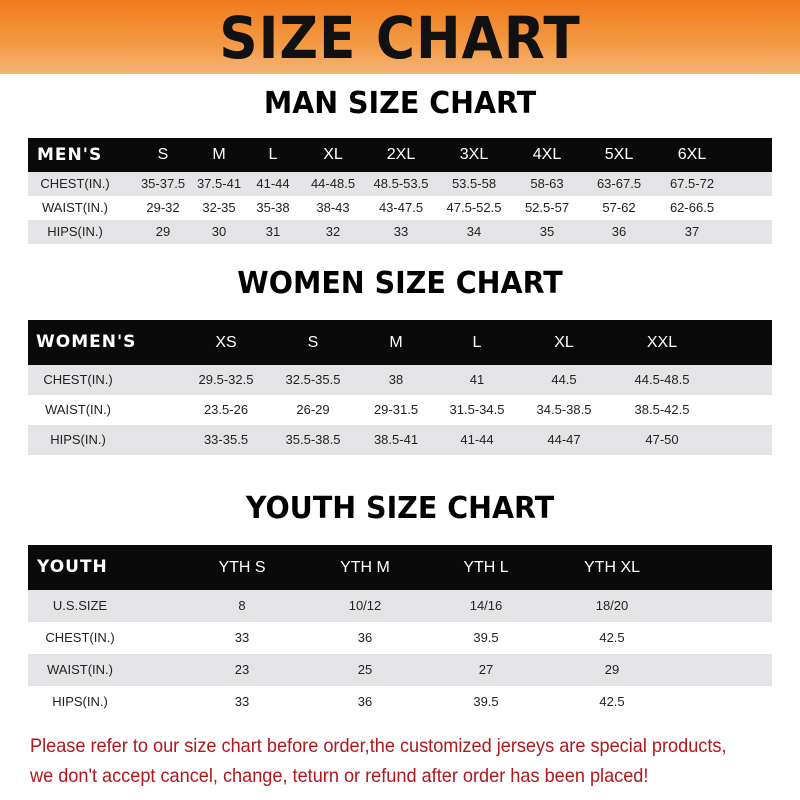 This screenshot has width=800, height=800. What do you see at coordinates (477, 409) in the screenshot?
I see `table-cell: 31.5-34.5` at bounding box center [477, 409].